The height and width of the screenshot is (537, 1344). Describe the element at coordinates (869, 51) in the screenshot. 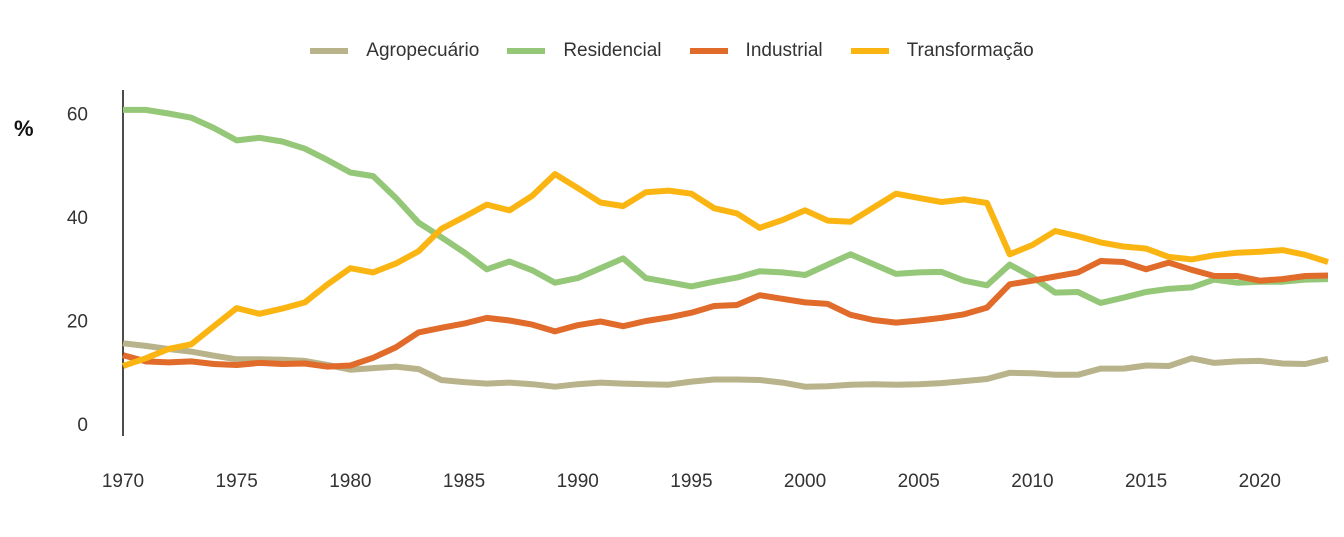

I see `legend-swatch-transformacao` at that location.